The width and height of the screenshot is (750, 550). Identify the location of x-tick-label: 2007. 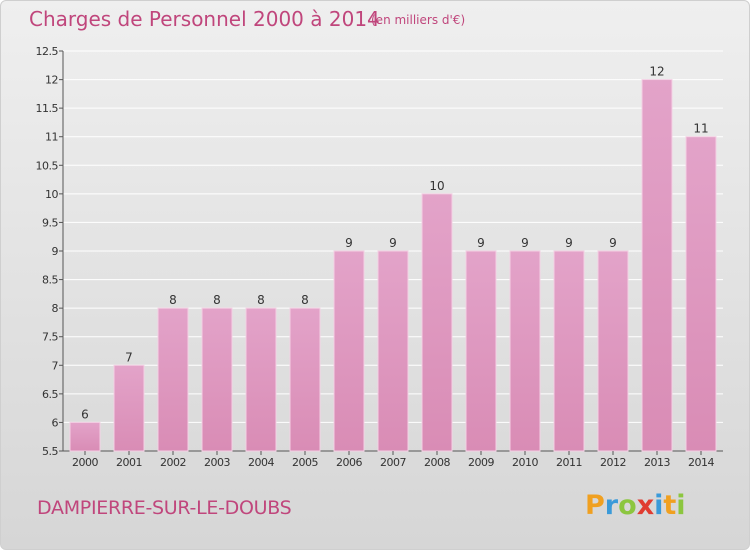
(393, 462).